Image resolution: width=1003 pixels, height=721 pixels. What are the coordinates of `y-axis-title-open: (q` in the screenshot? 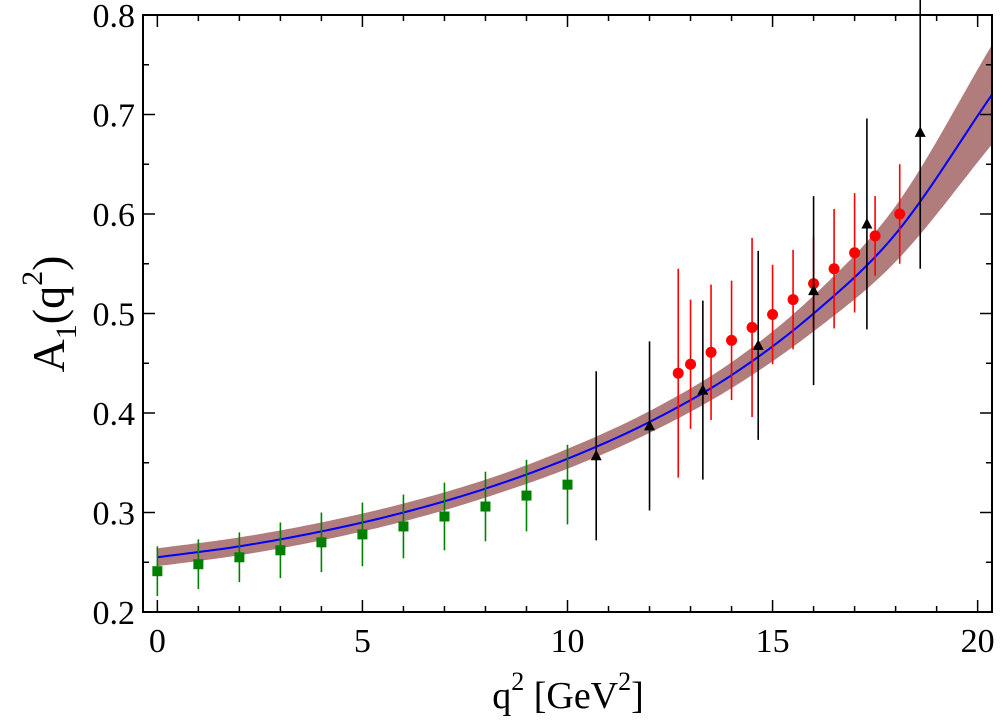 It's located at (48, 305).